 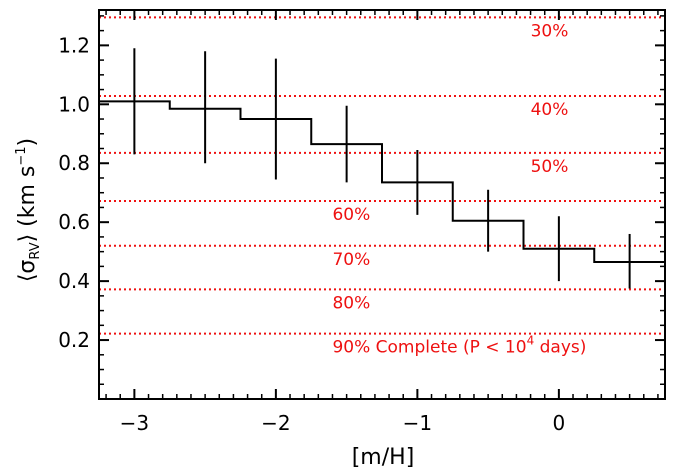 I want to click on reference-label-tail: days), so click(x=560, y=348).